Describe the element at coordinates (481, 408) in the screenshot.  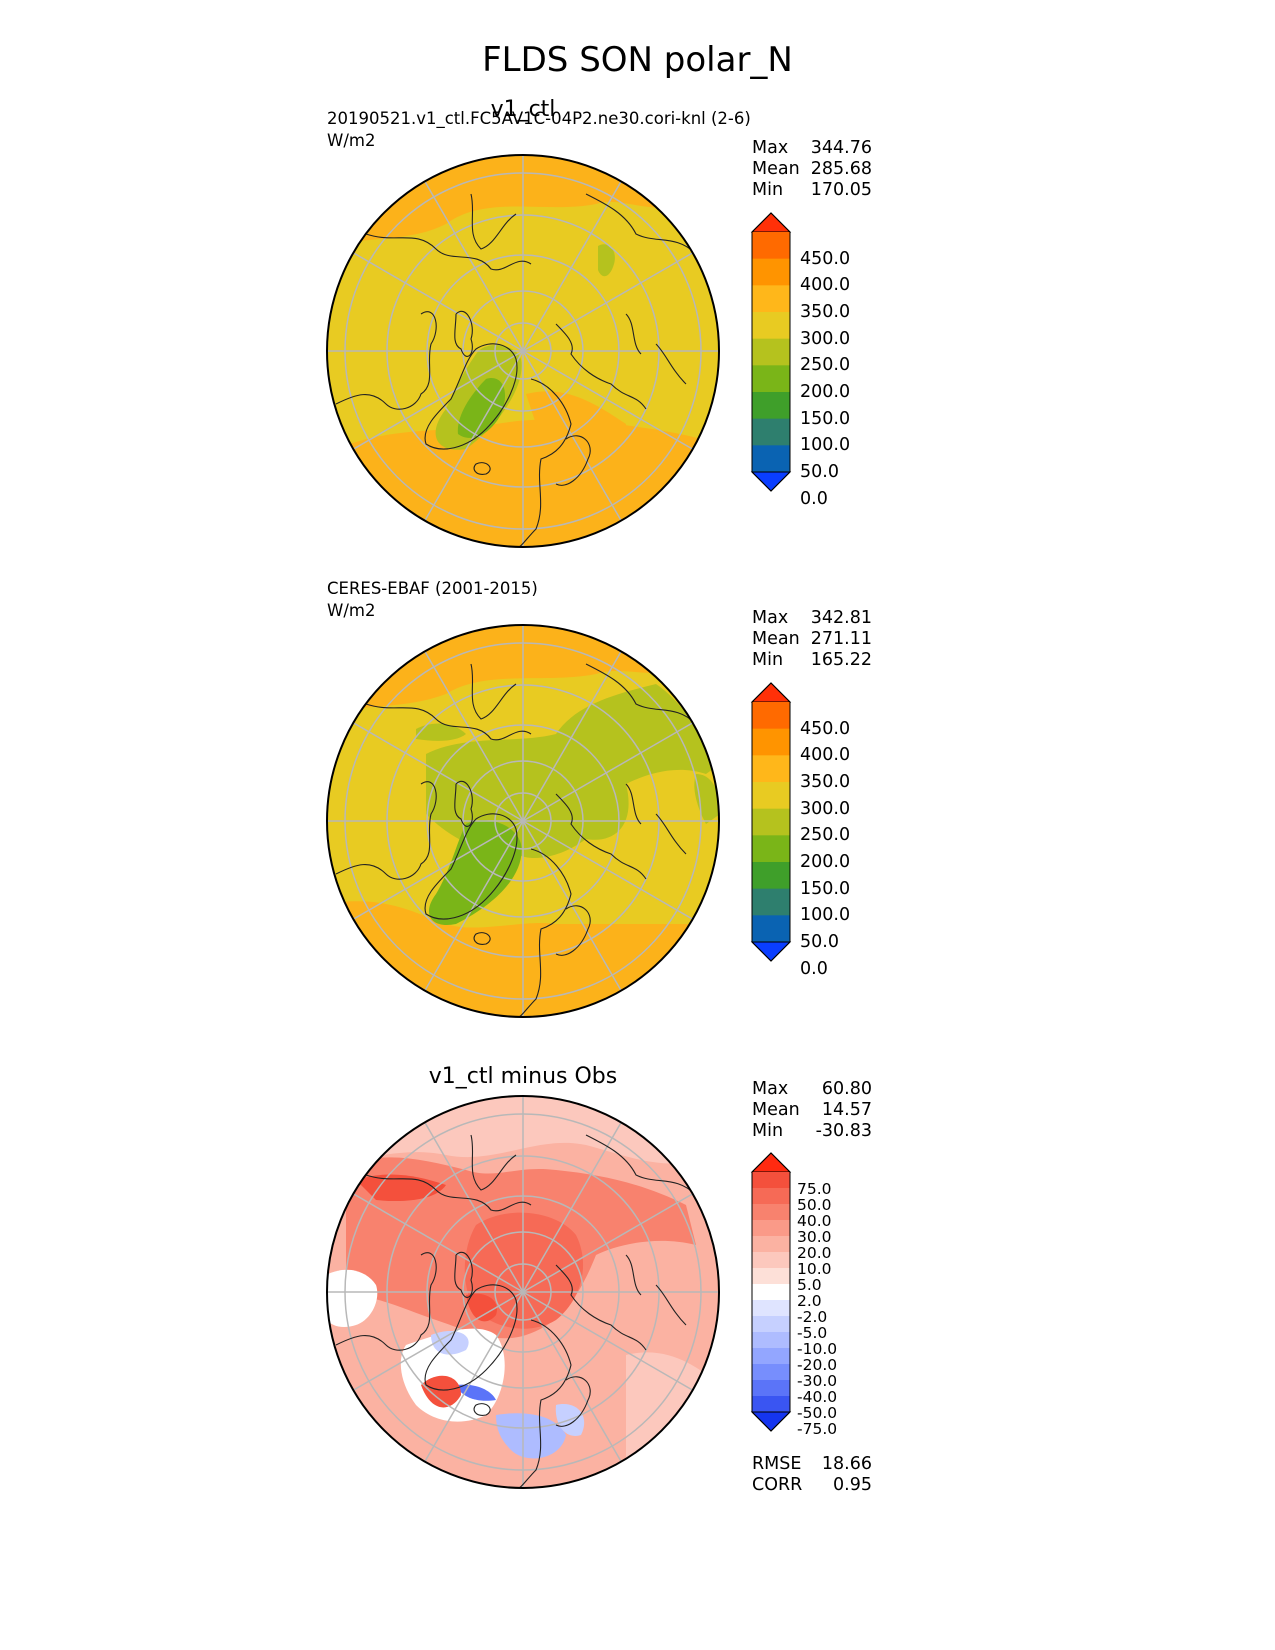
I see `panel1-field-greenland-inner` at that location.